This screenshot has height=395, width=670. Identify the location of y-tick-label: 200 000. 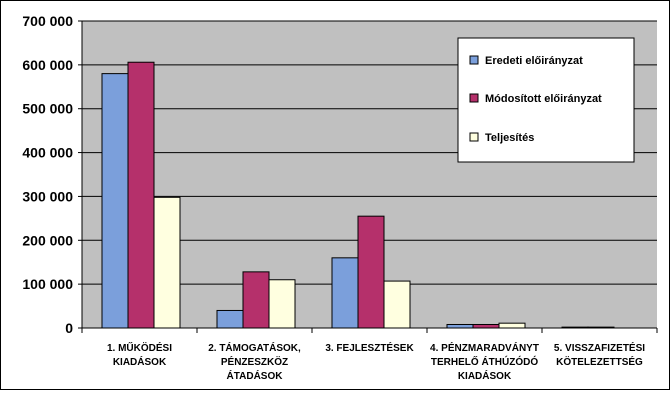
(47, 240).